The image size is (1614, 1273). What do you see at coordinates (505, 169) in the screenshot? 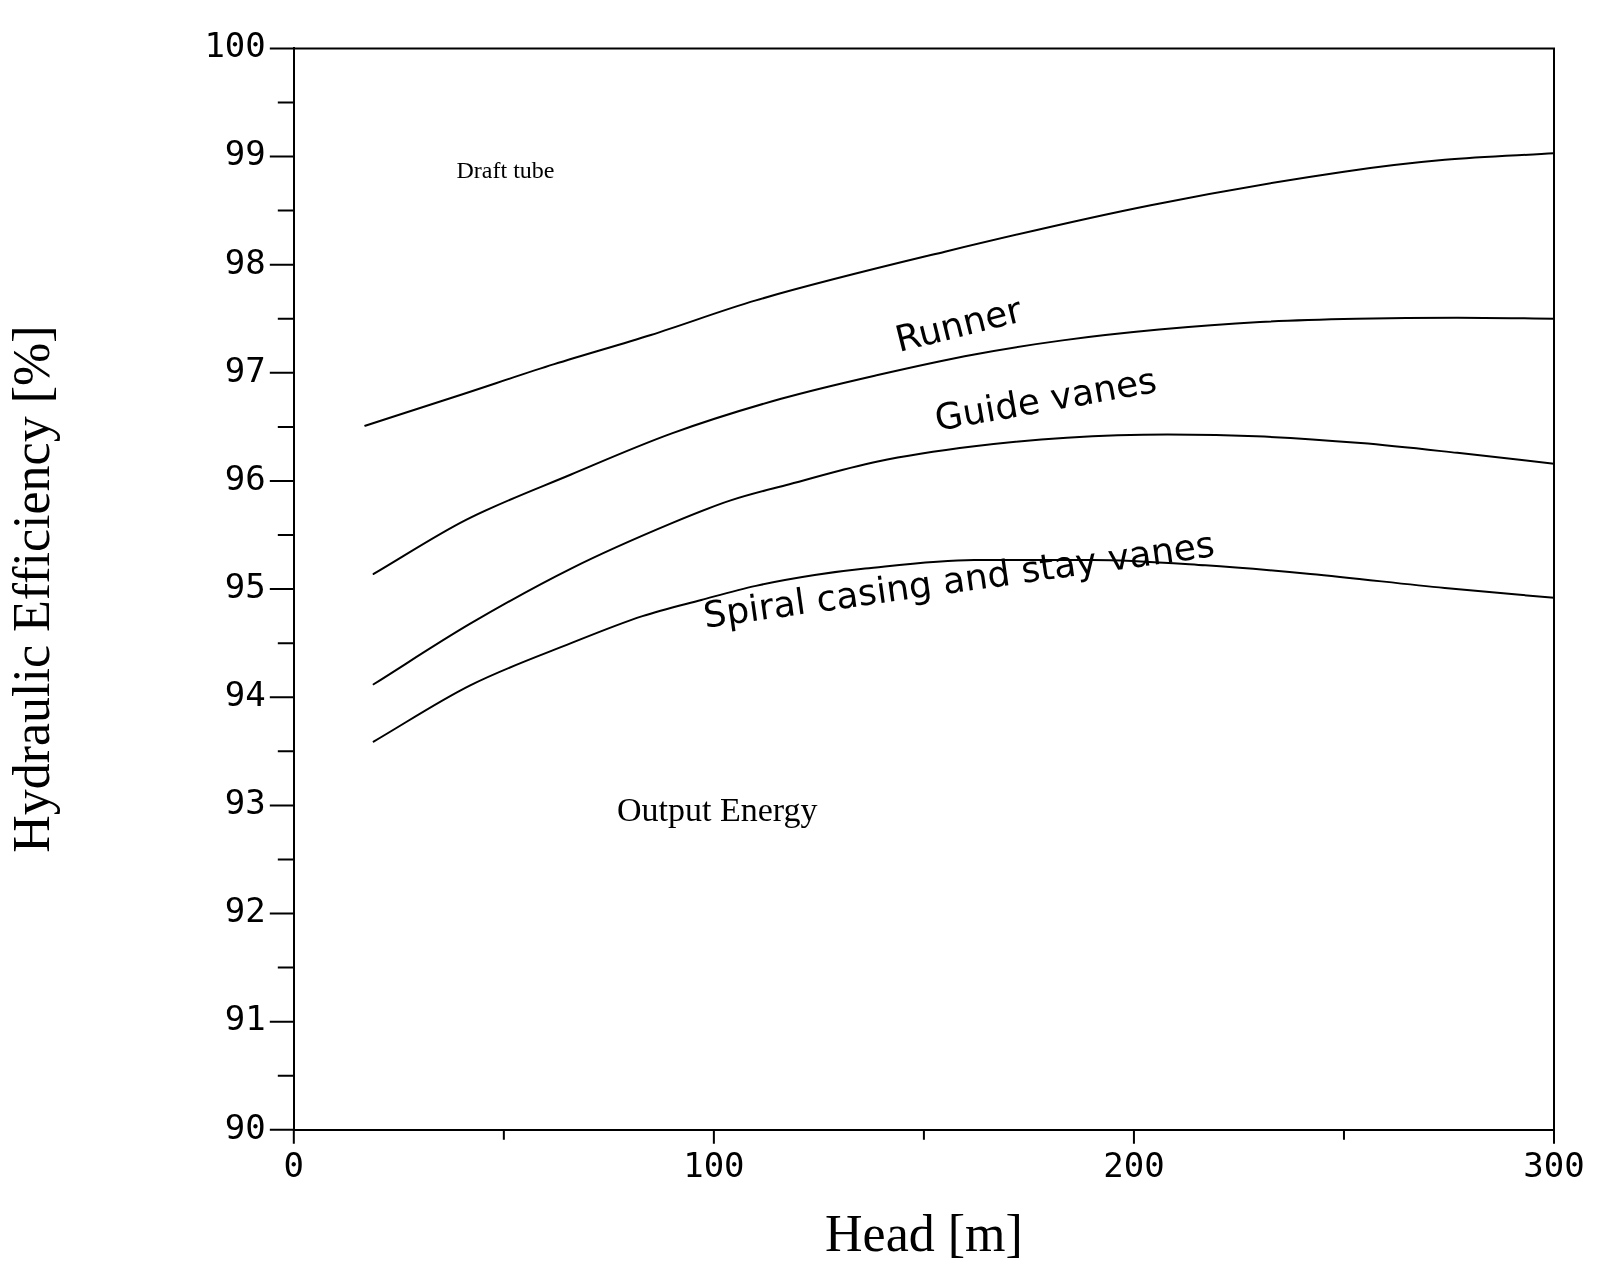
I see `annotation: Draft tube` at bounding box center [505, 169].